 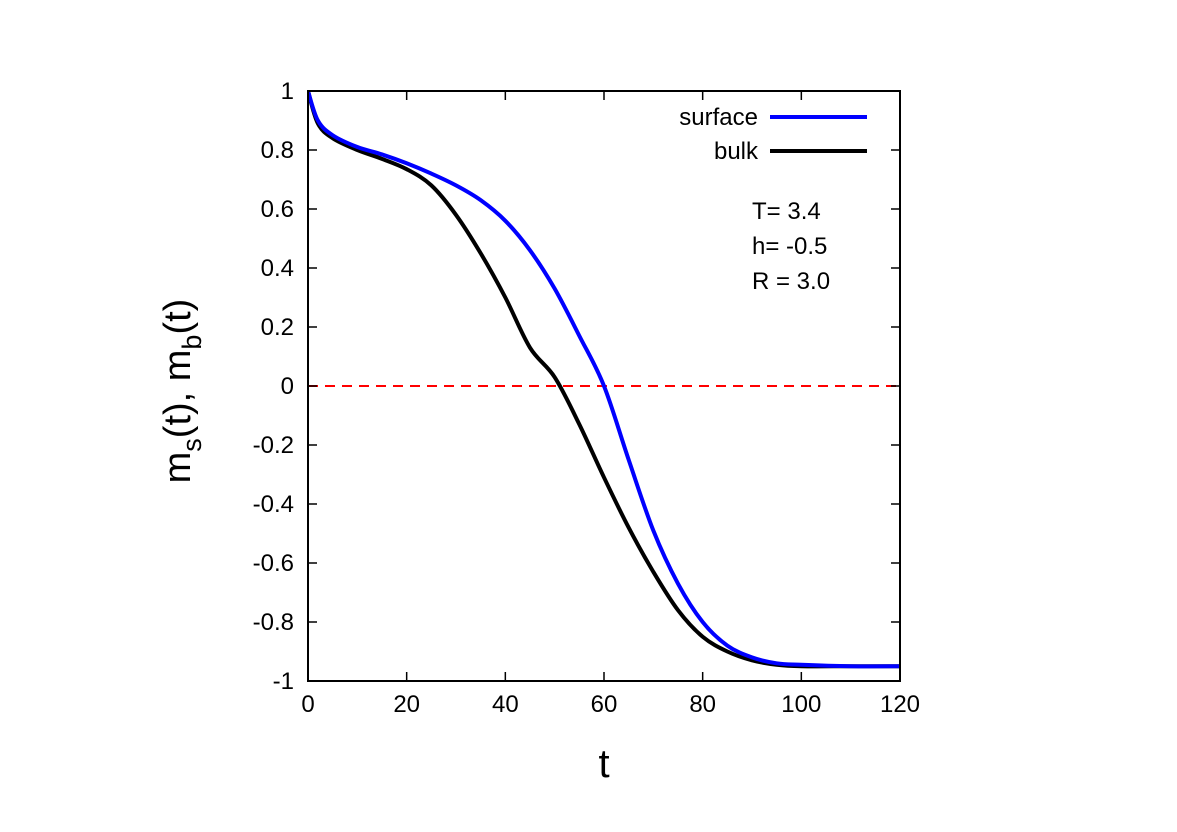 I want to click on x-tick-label: 120, so click(x=900, y=704).